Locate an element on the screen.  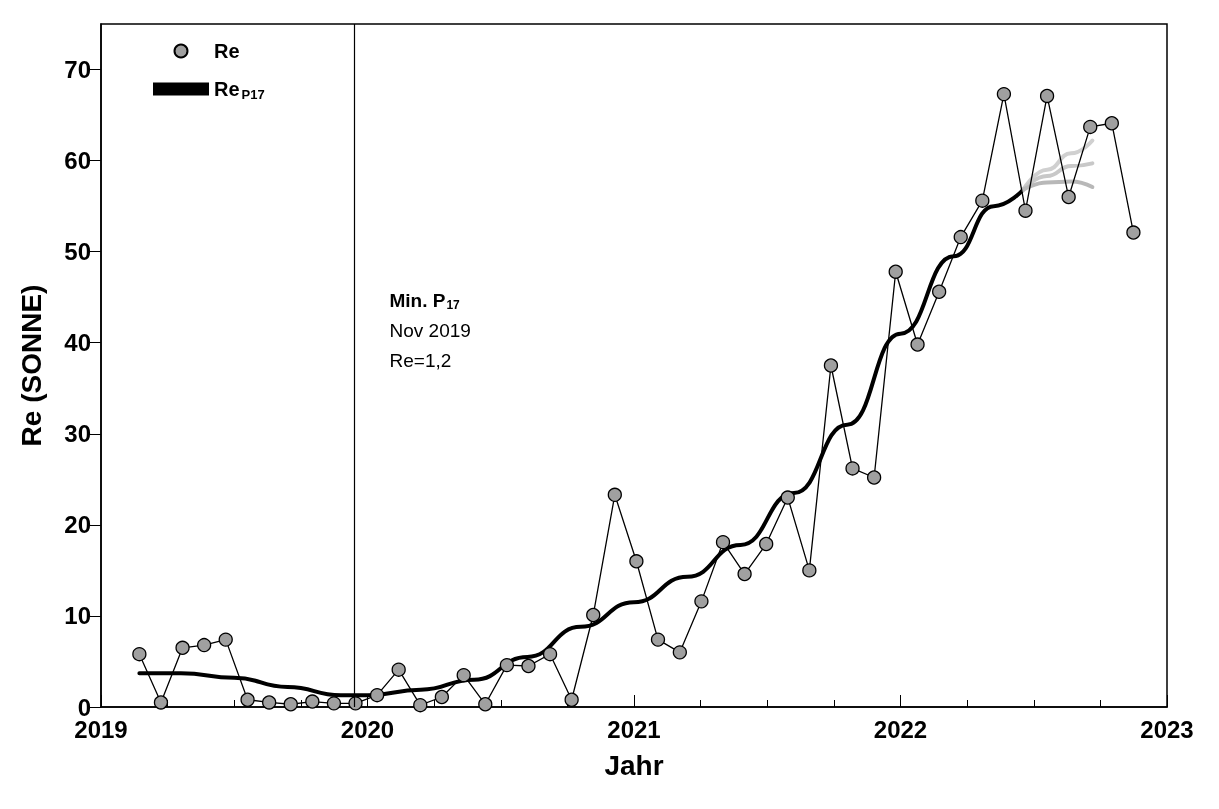
y-tick-label: 40 is located at coordinates (77, 343).